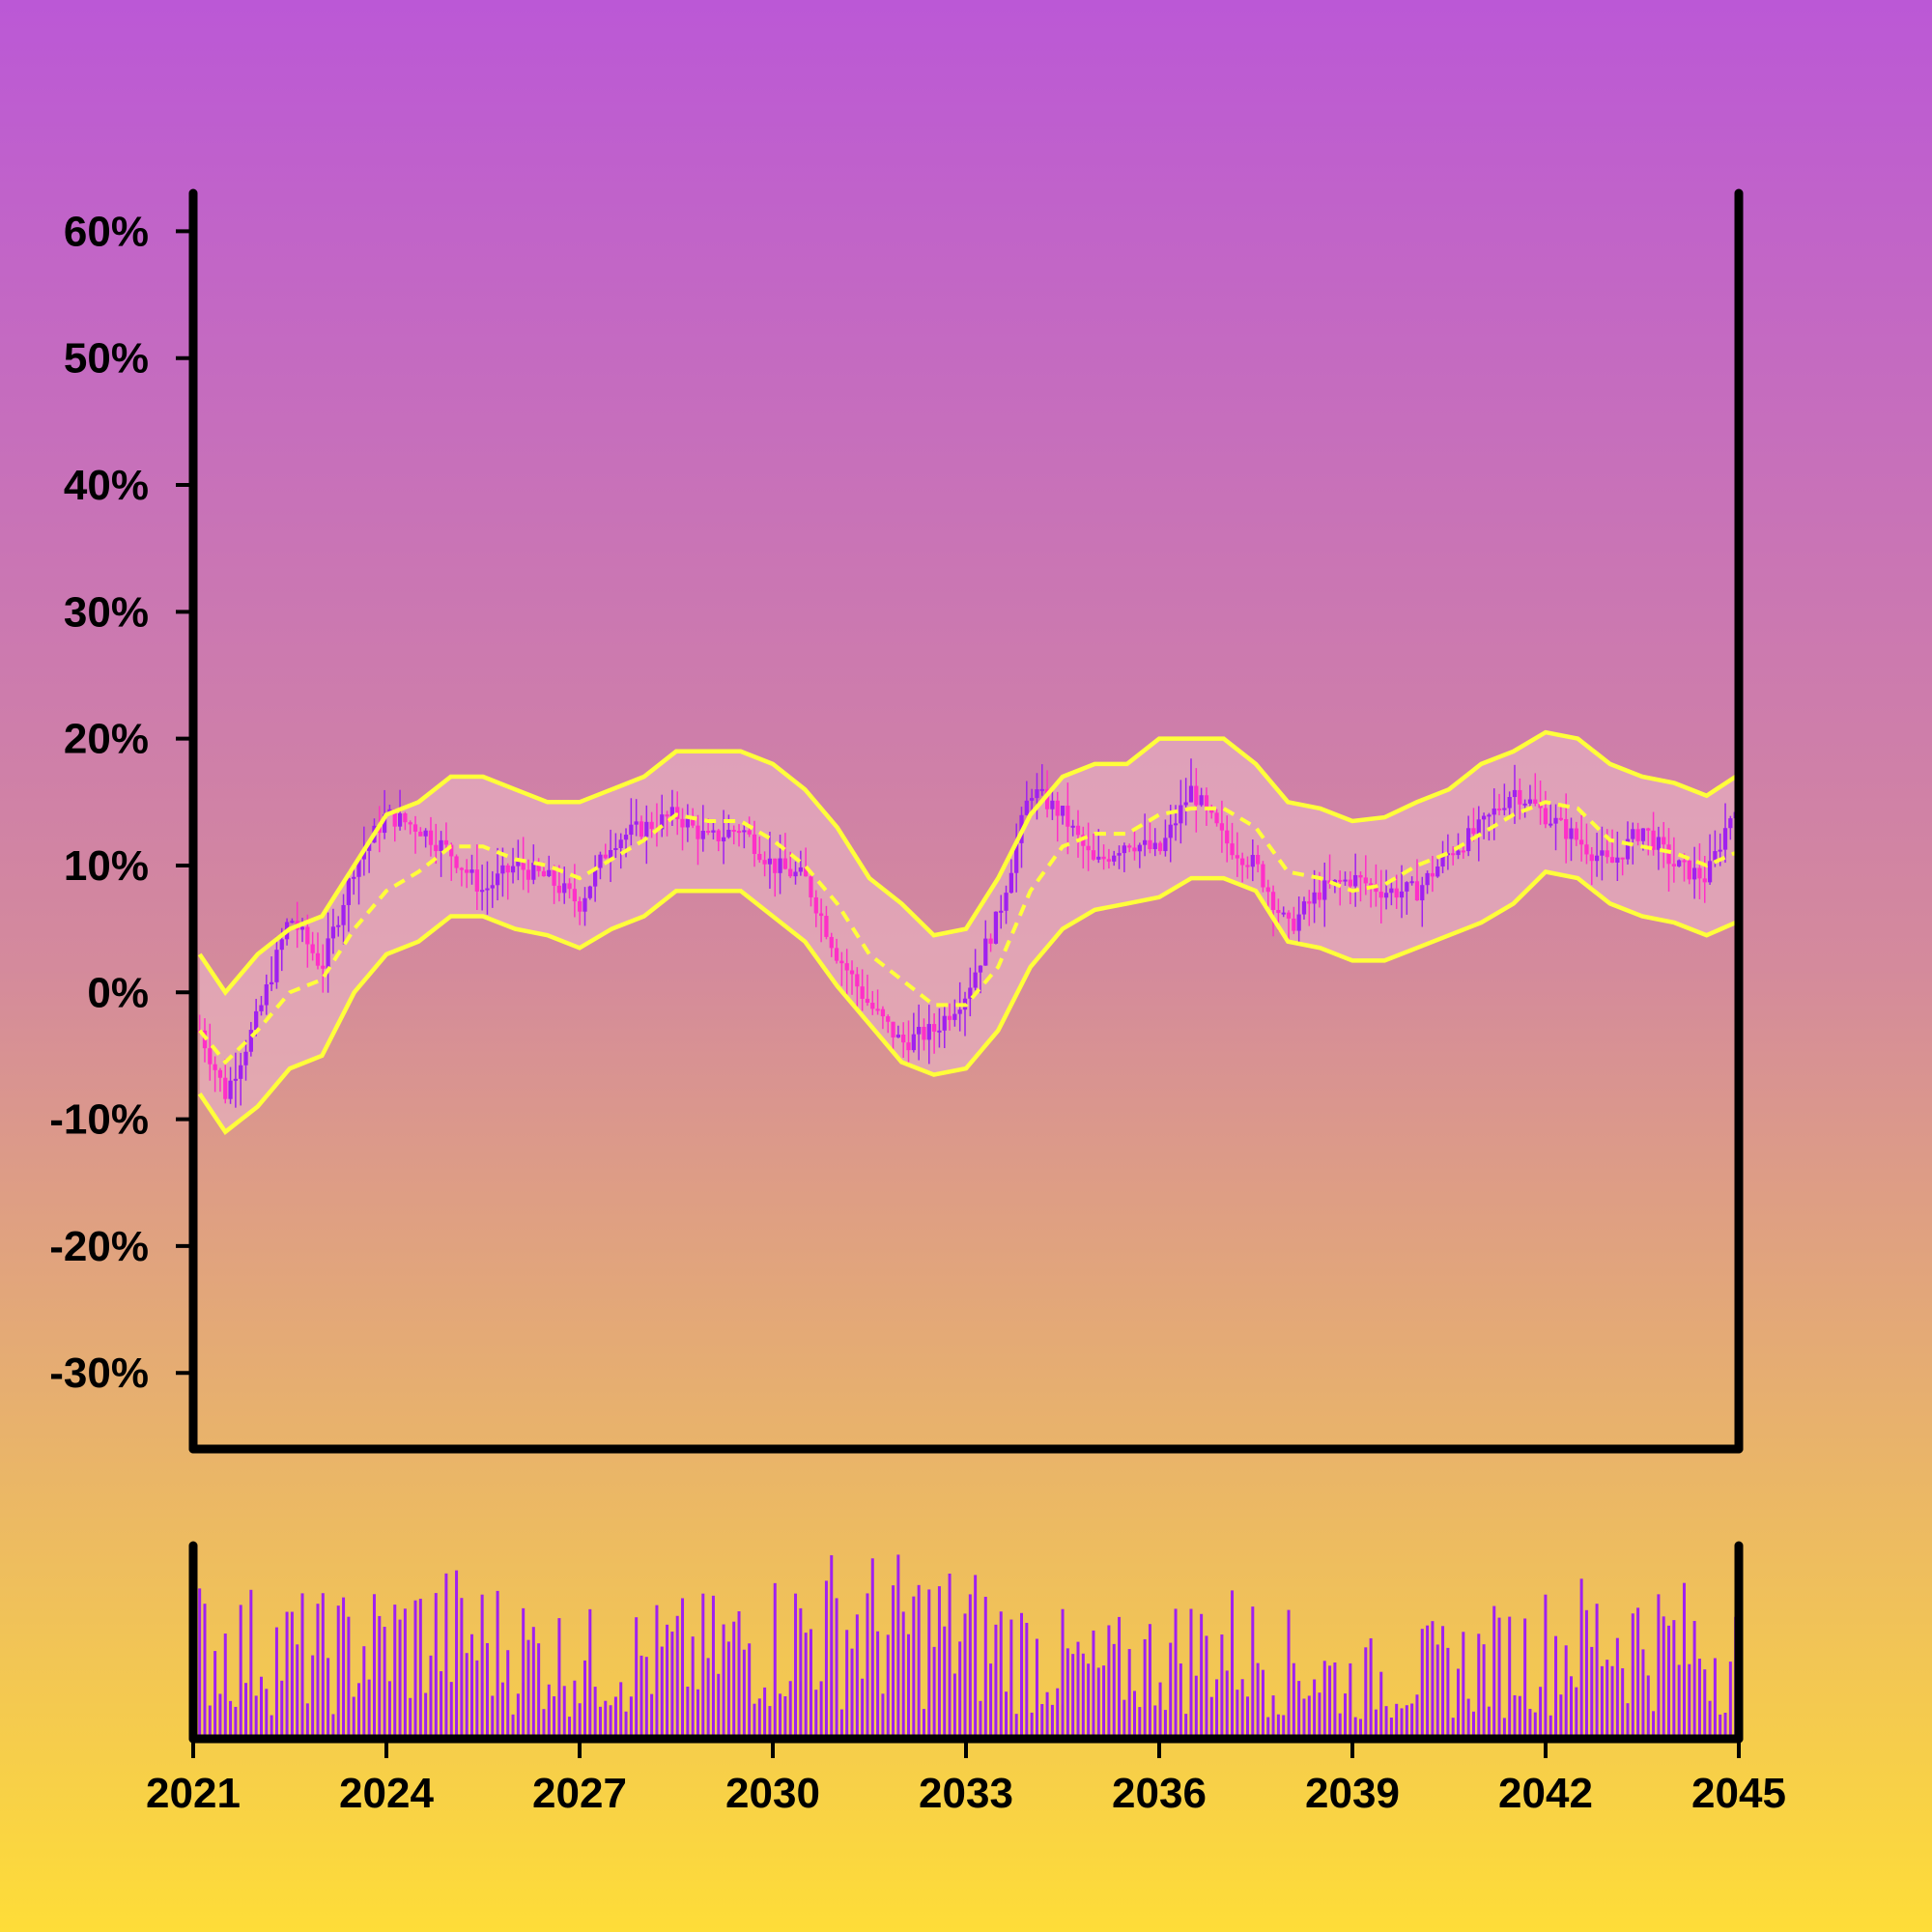 This screenshot has width=1932, height=1932. Describe the element at coordinates (966, 1793) in the screenshot. I see `x-tick-label: 2033` at that location.